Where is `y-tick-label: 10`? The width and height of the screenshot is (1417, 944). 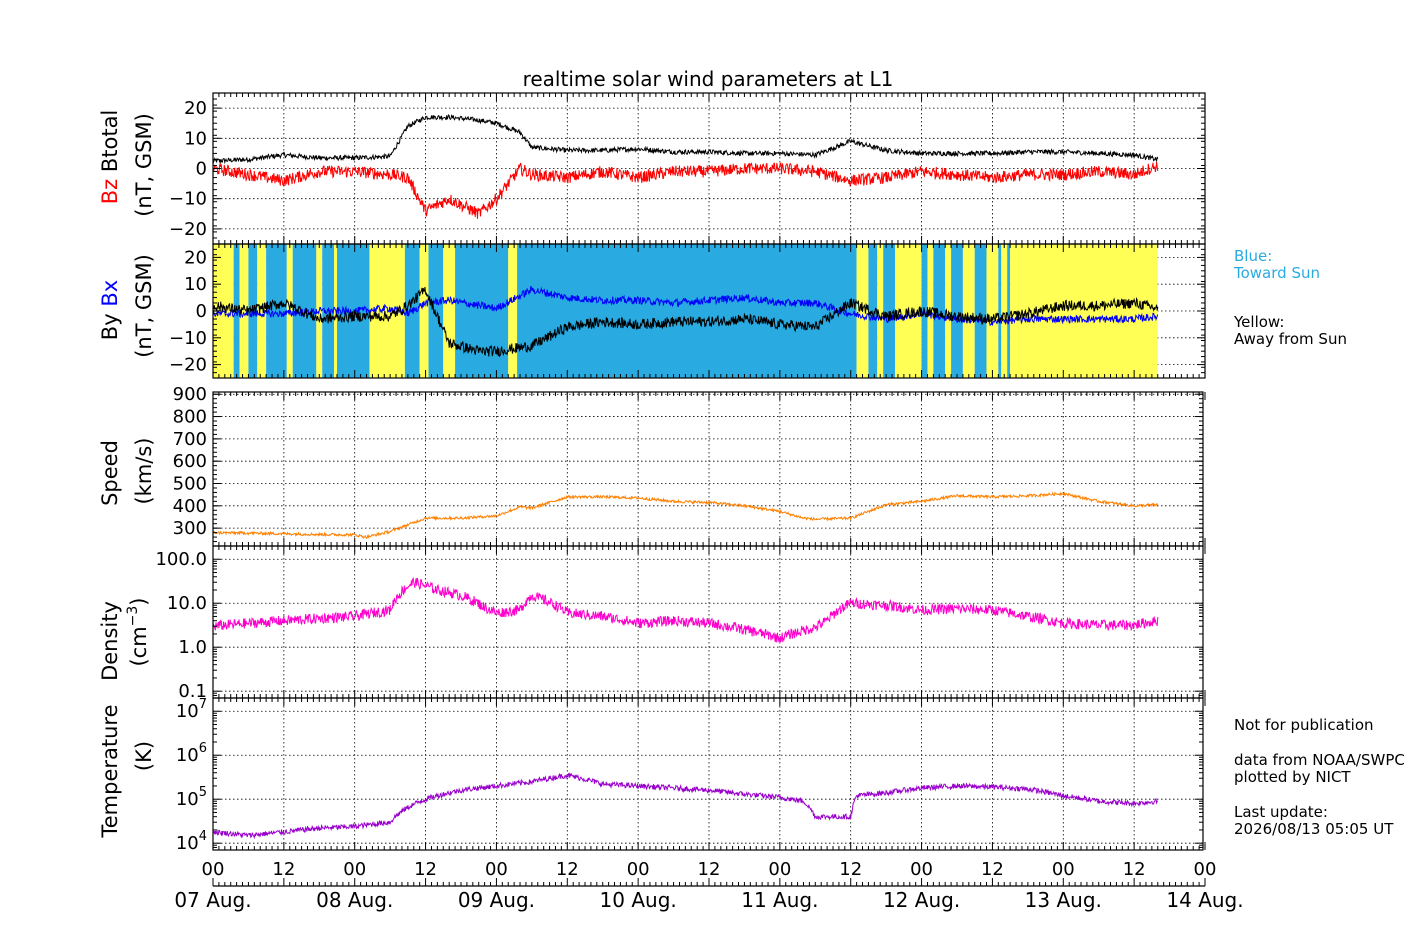
y-tick-label: 10 is located at coordinates (195, 284).